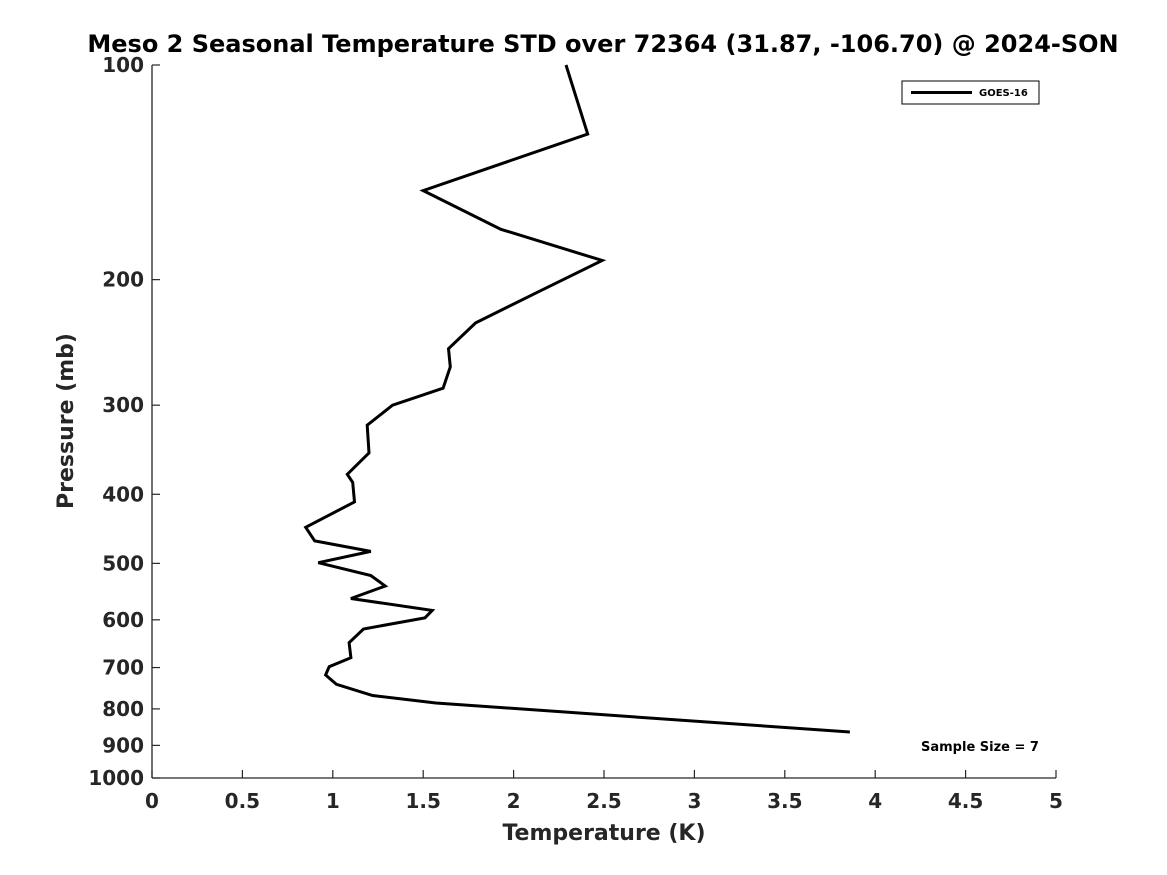 This screenshot has width=1167, height=875. What do you see at coordinates (123, 745) in the screenshot?
I see `y-tick-label: 900` at bounding box center [123, 745].